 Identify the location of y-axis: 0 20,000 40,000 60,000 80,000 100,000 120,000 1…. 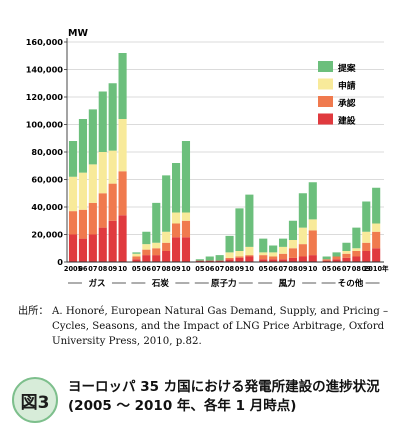
(47, 152).